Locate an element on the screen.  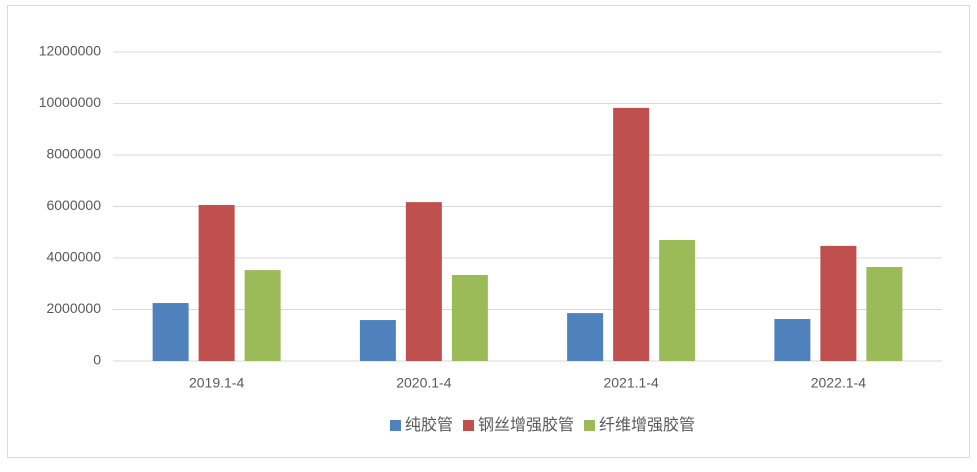
x-tick-label: 2021.1-4 is located at coordinates (630, 383).